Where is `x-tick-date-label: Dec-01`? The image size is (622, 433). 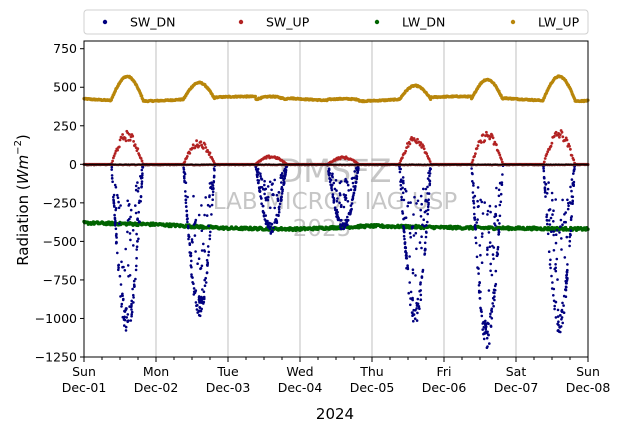
x-tick-date-label: Dec-01 is located at coordinates (84, 387).